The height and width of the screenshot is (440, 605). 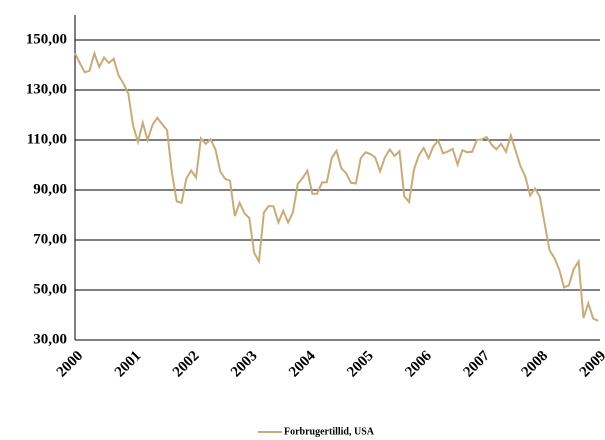 I want to click on x-tick-label: 2008, so click(x=535, y=364).